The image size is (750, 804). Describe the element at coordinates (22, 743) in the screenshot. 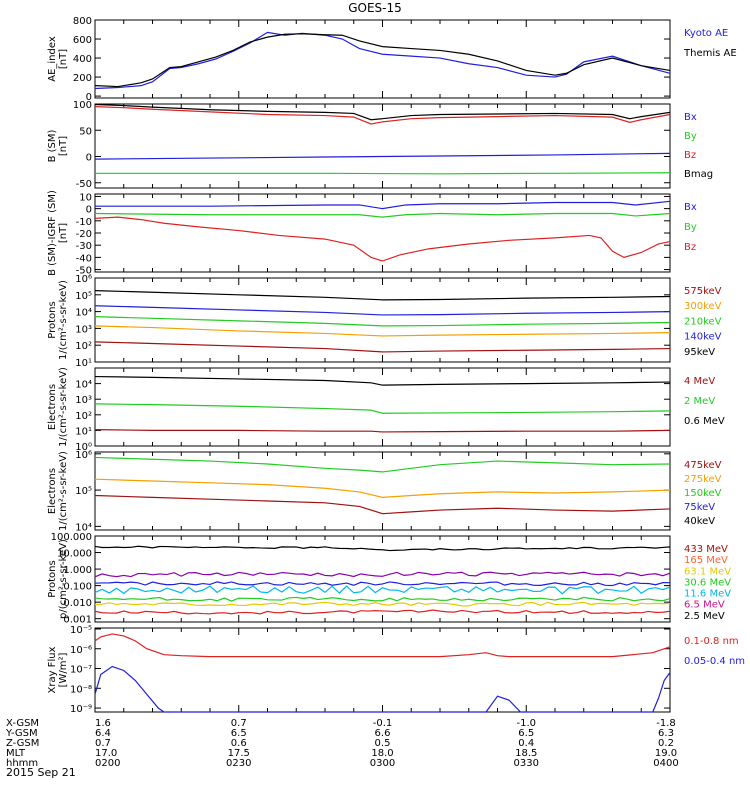

I see `footer-row-label: Z-GSM` at that location.